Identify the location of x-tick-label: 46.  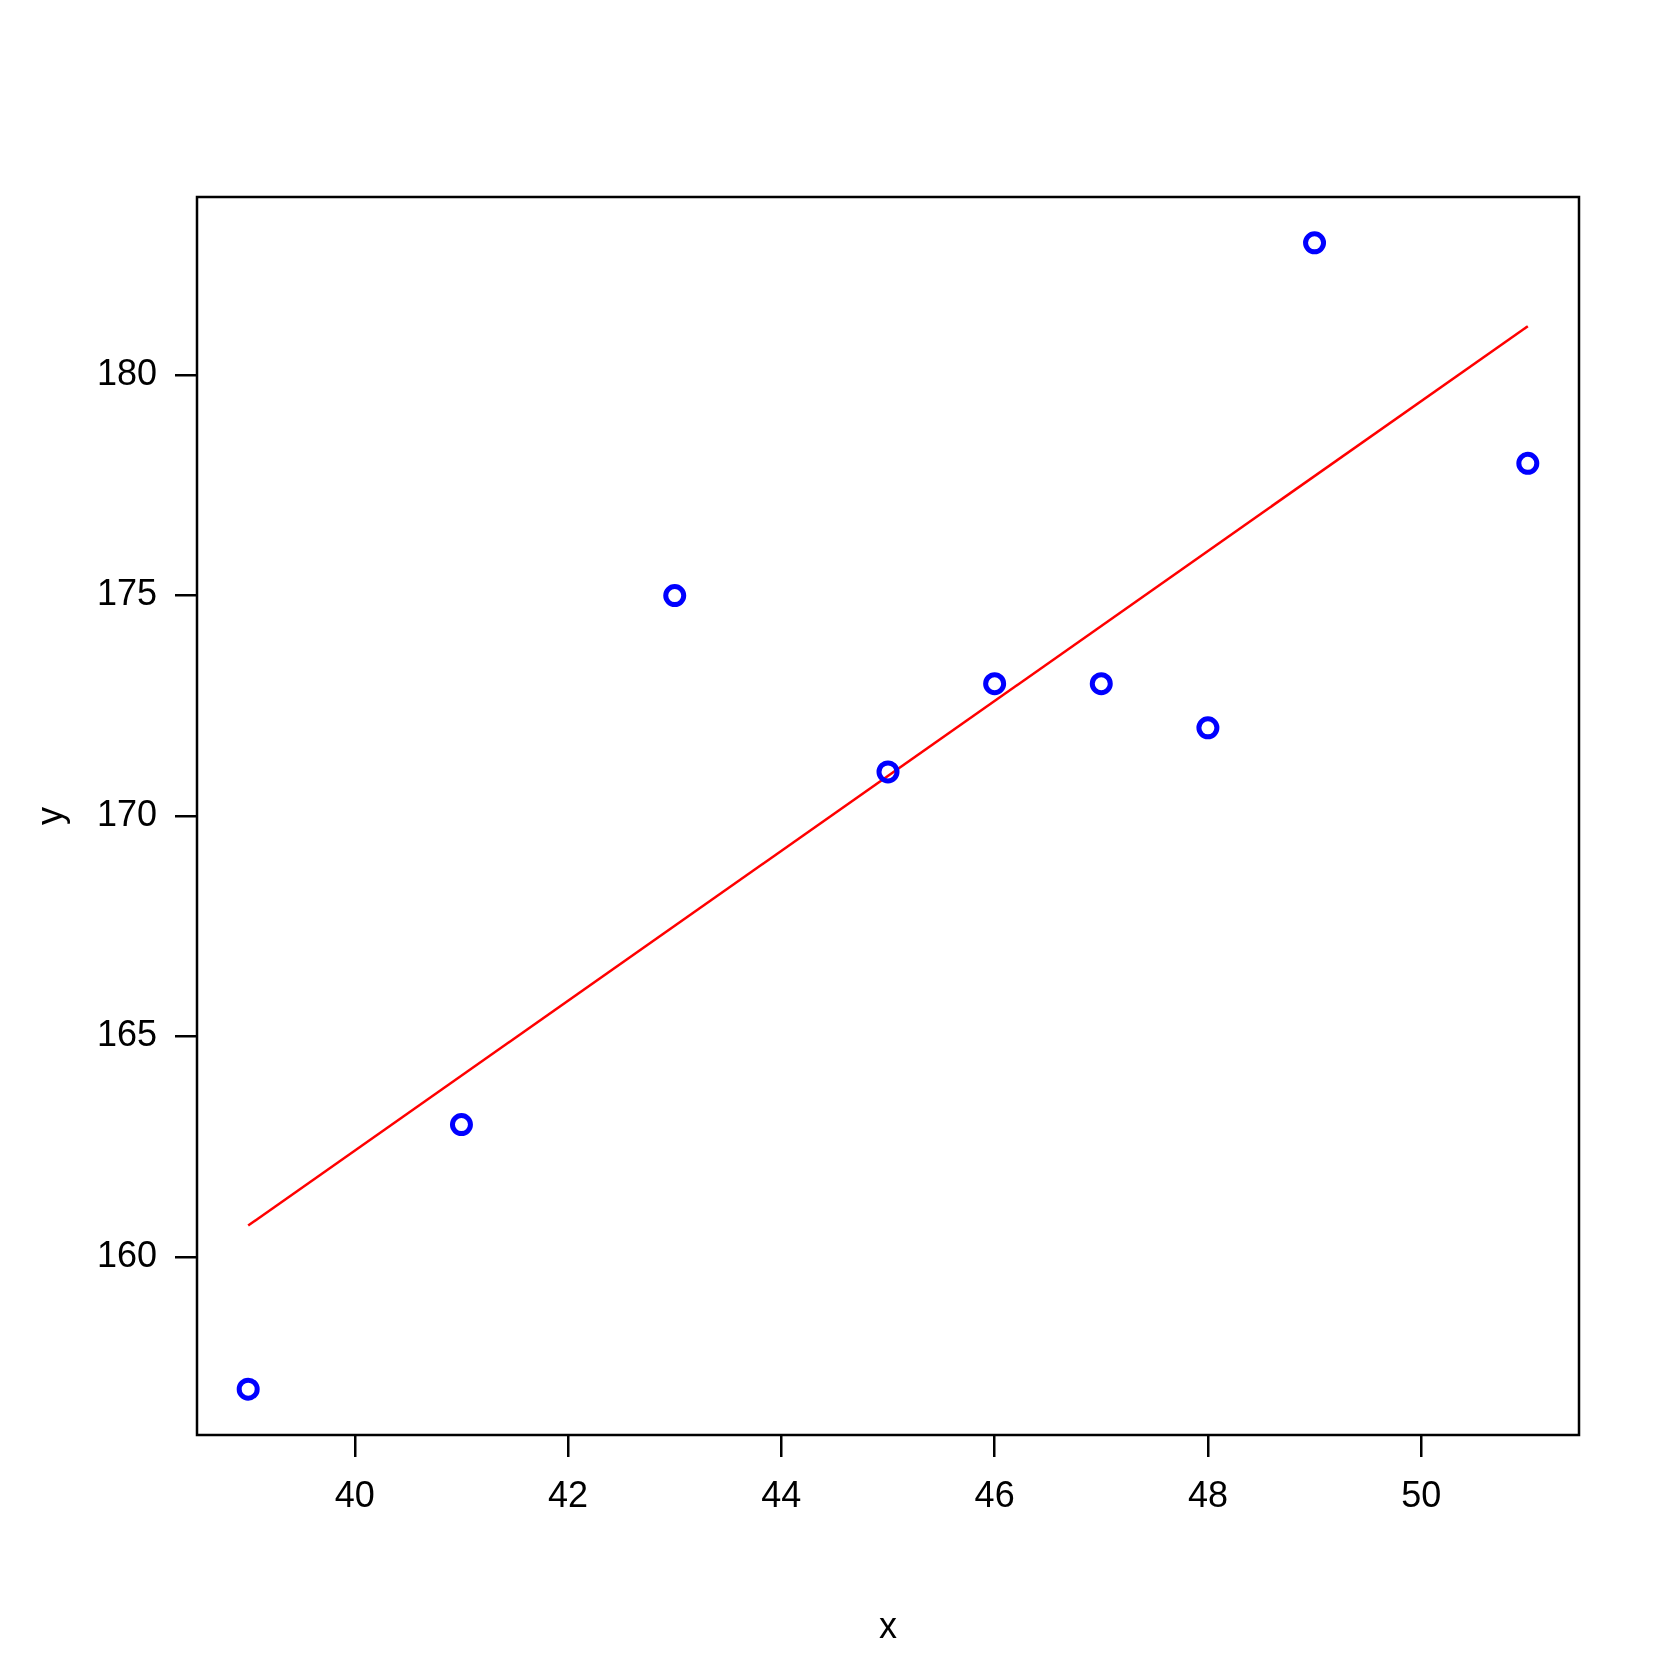
(994, 1494).